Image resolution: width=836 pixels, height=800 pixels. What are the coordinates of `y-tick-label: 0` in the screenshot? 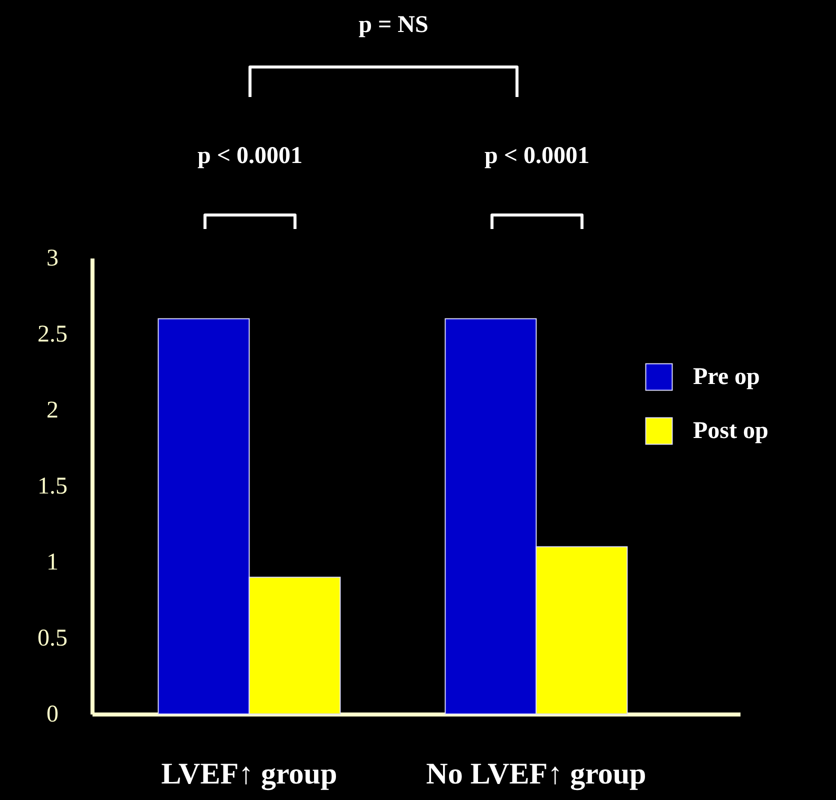 It's located at (52, 715).